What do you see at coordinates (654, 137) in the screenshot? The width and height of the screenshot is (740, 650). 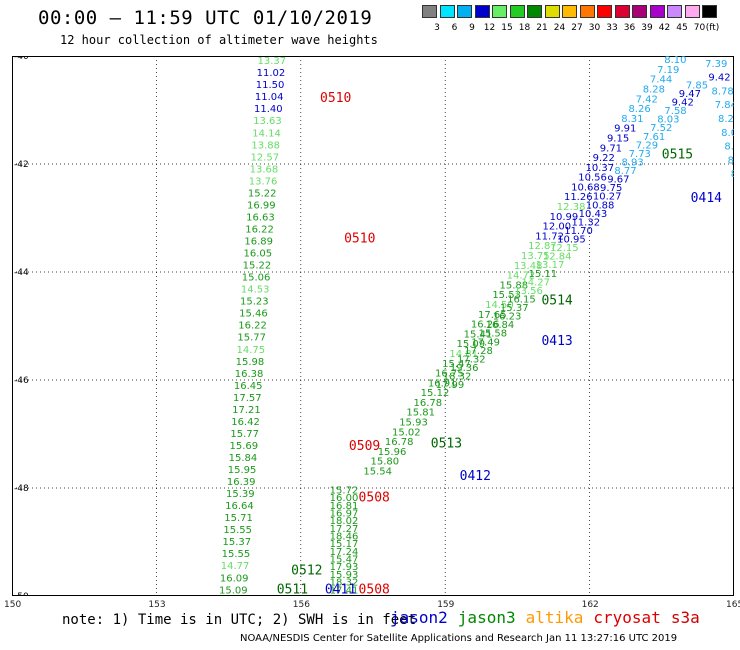 I see `wave-value-track-d: 7.61` at bounding box center [654, 137].